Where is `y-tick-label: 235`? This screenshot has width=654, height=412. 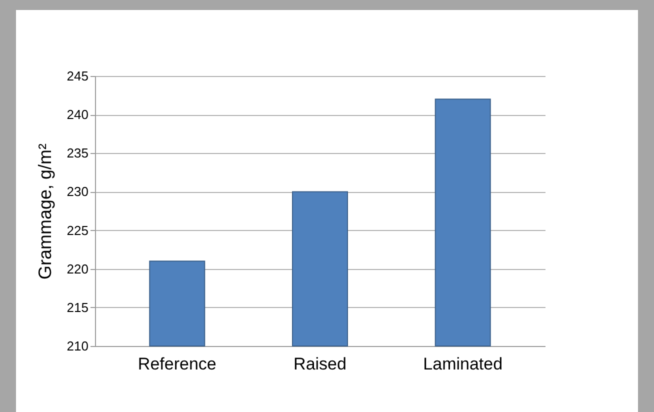 y-tick-label: 235 is located at coordinates (77, 153).